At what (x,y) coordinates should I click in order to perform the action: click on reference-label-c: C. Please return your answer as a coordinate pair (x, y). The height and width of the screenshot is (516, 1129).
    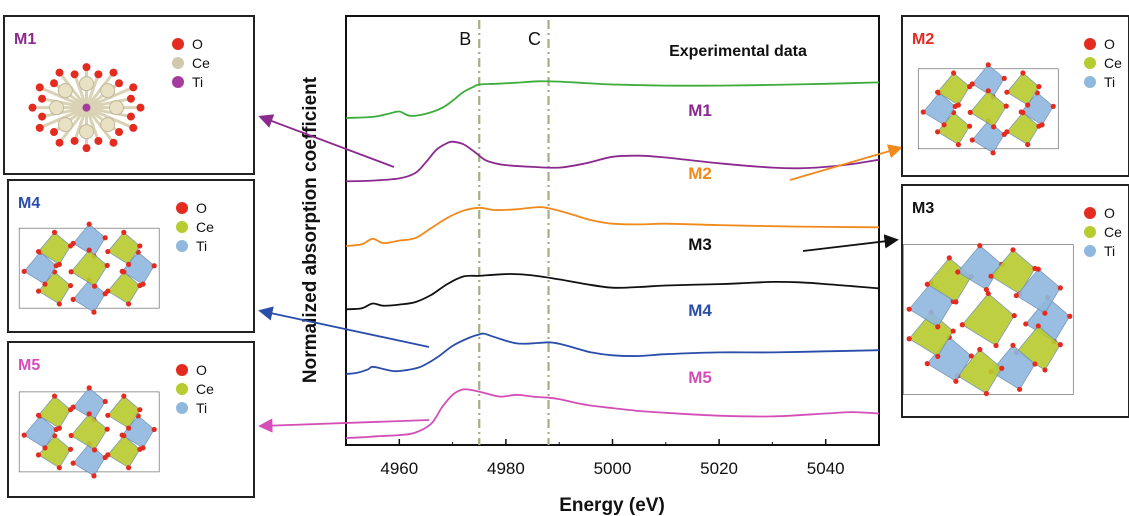
    Looking at the image, I should click on (534, 39).